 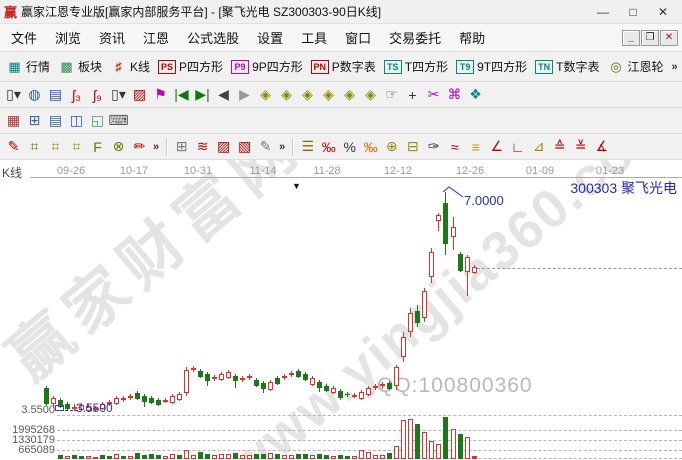 What do you see at coordinates (97, 94) in the screenshot?
I see `bars-9-icon: ʃ₉` at bounding box center [97, 94].